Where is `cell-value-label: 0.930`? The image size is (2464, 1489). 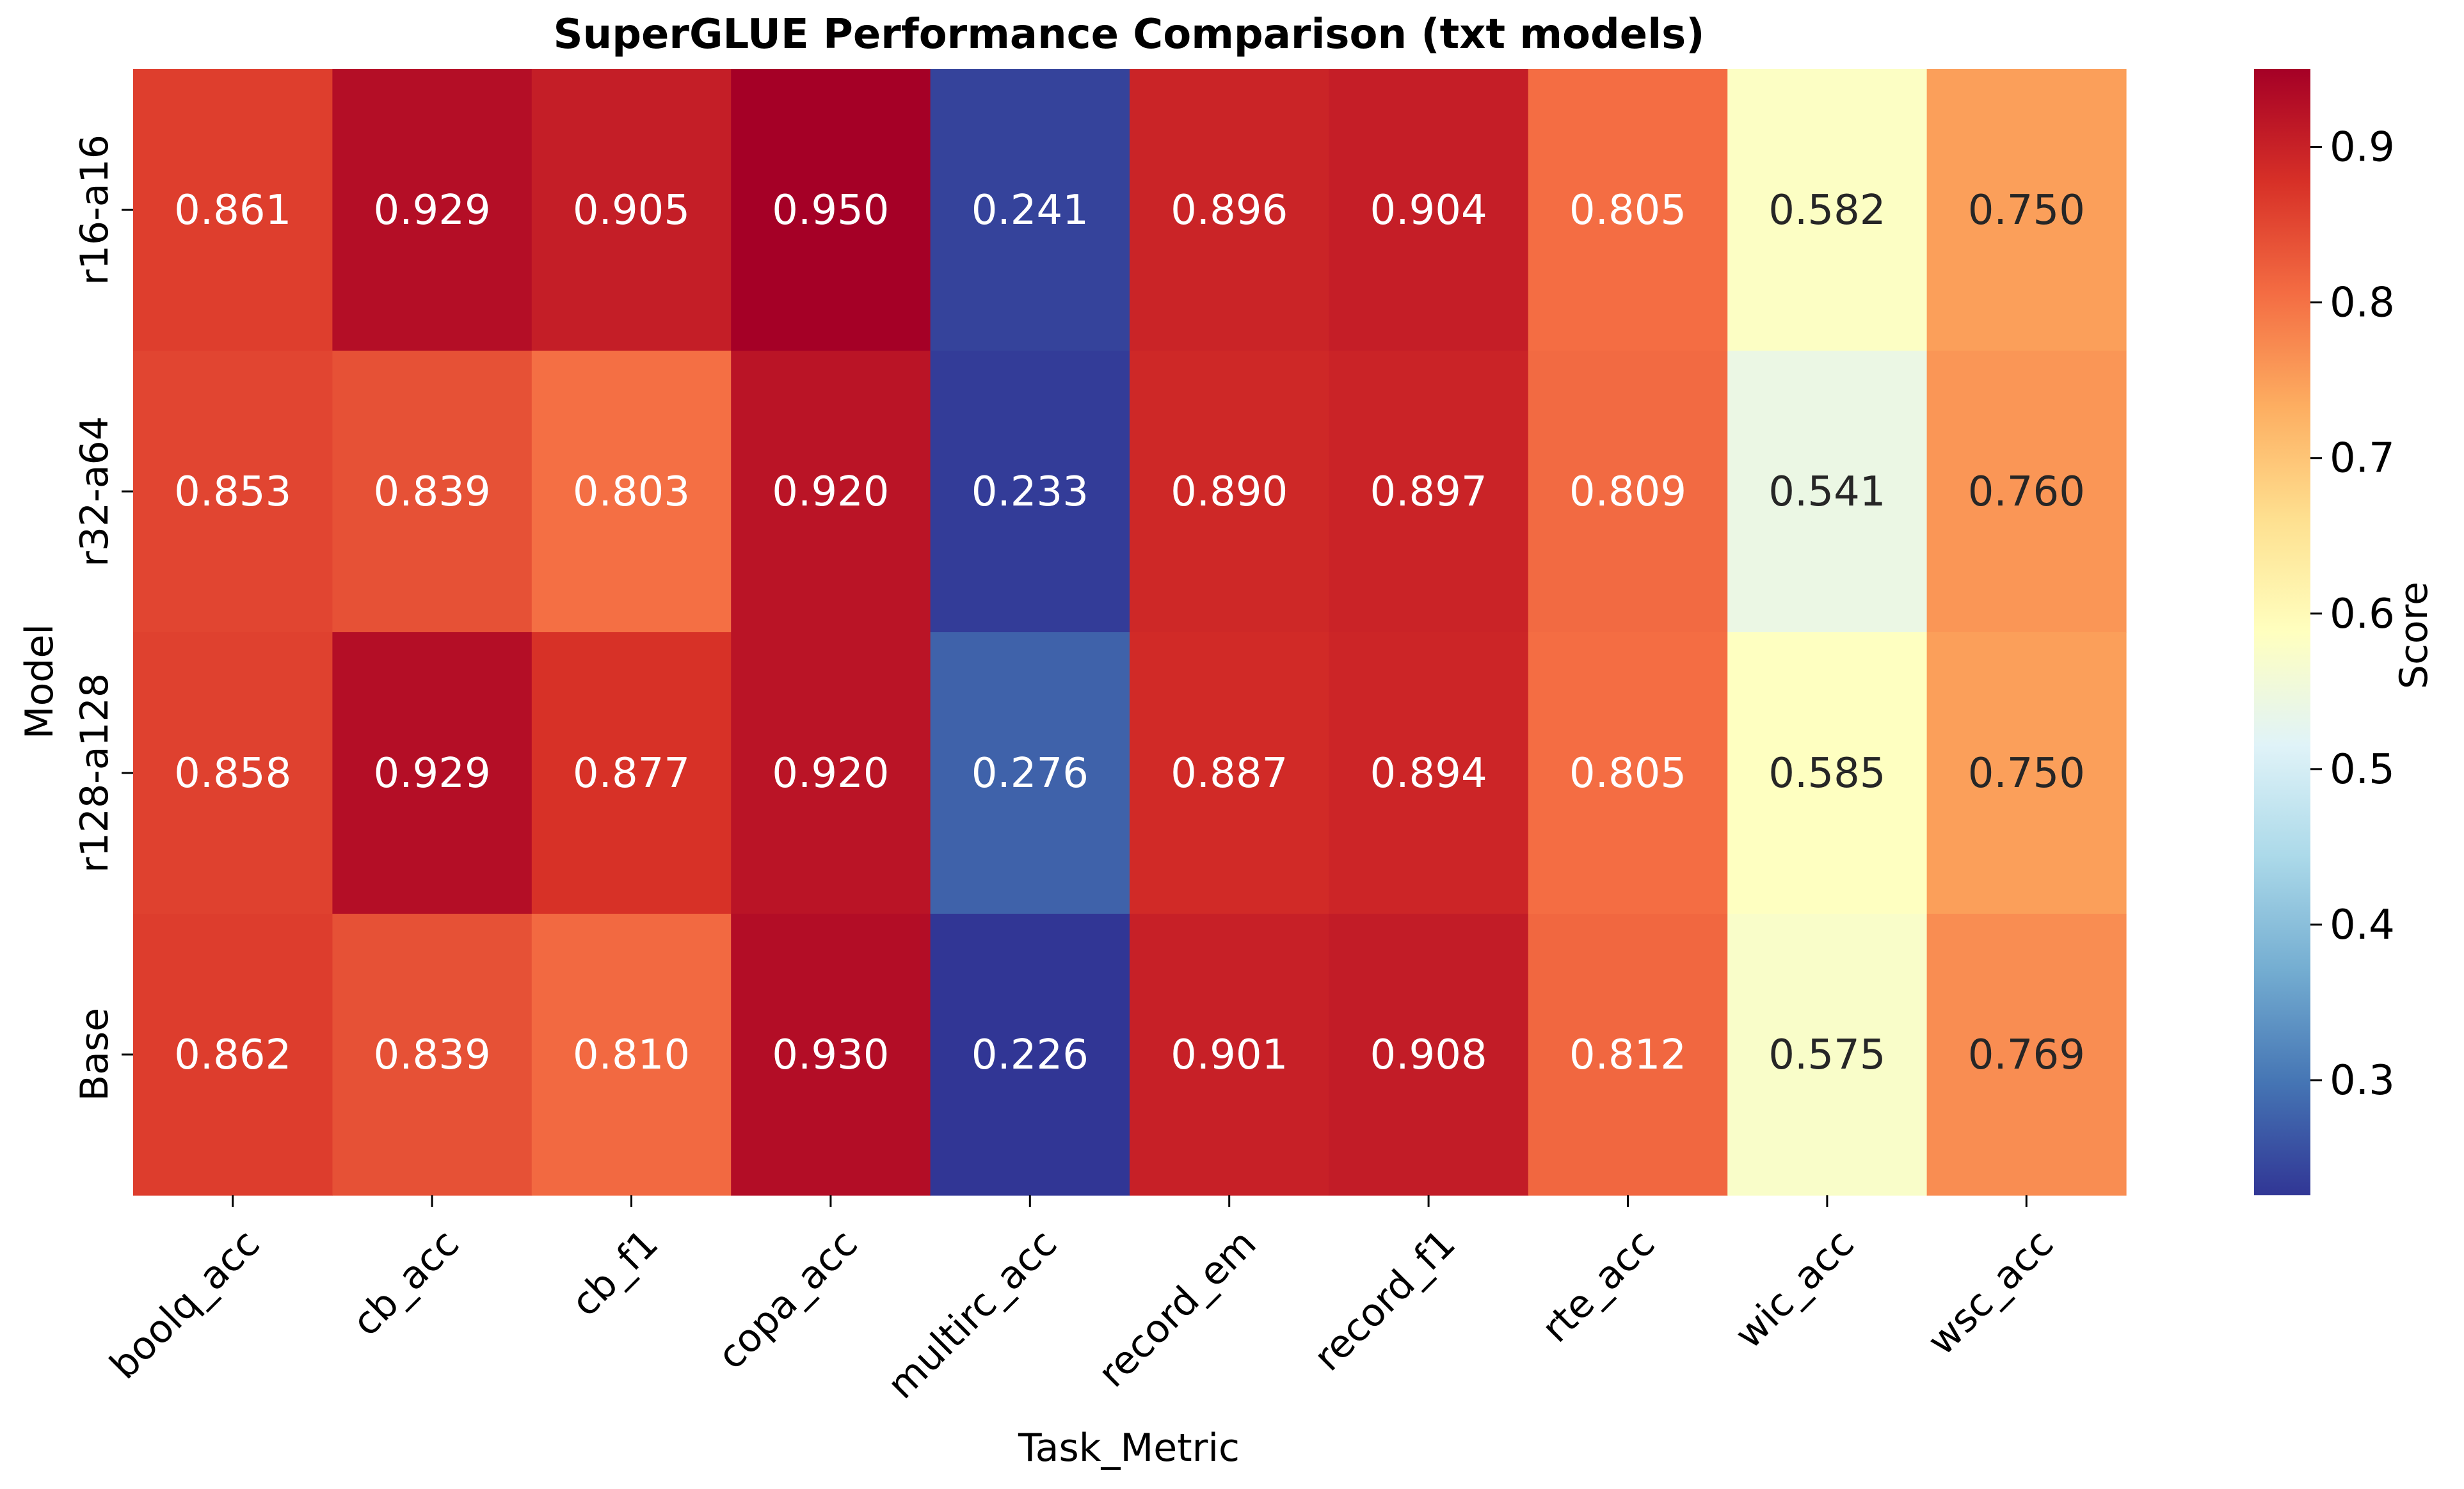
cell-value-label: 0.930 is located at coordinates (830, 1055).